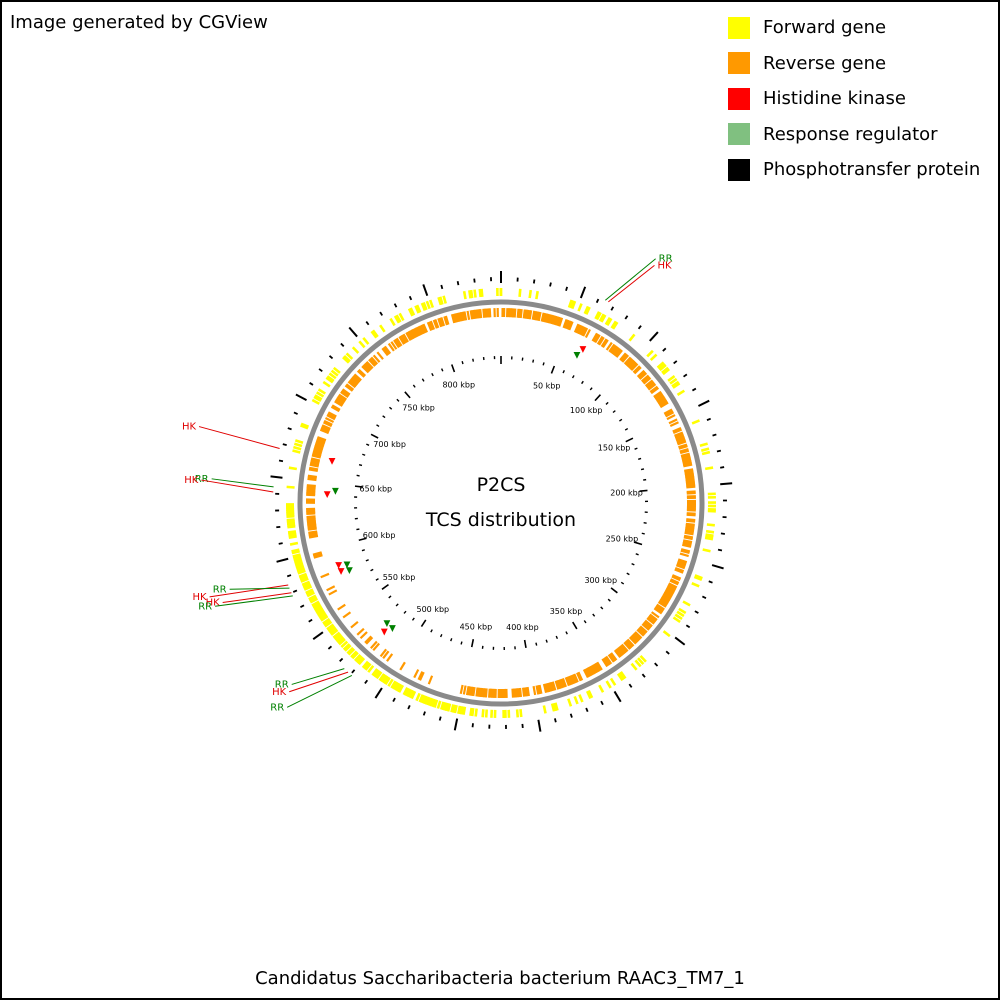  What do you see at coordinates (341, 571) in the screenshot?
I see `histidine-kinase-marker` at bounding box center [341, 571].